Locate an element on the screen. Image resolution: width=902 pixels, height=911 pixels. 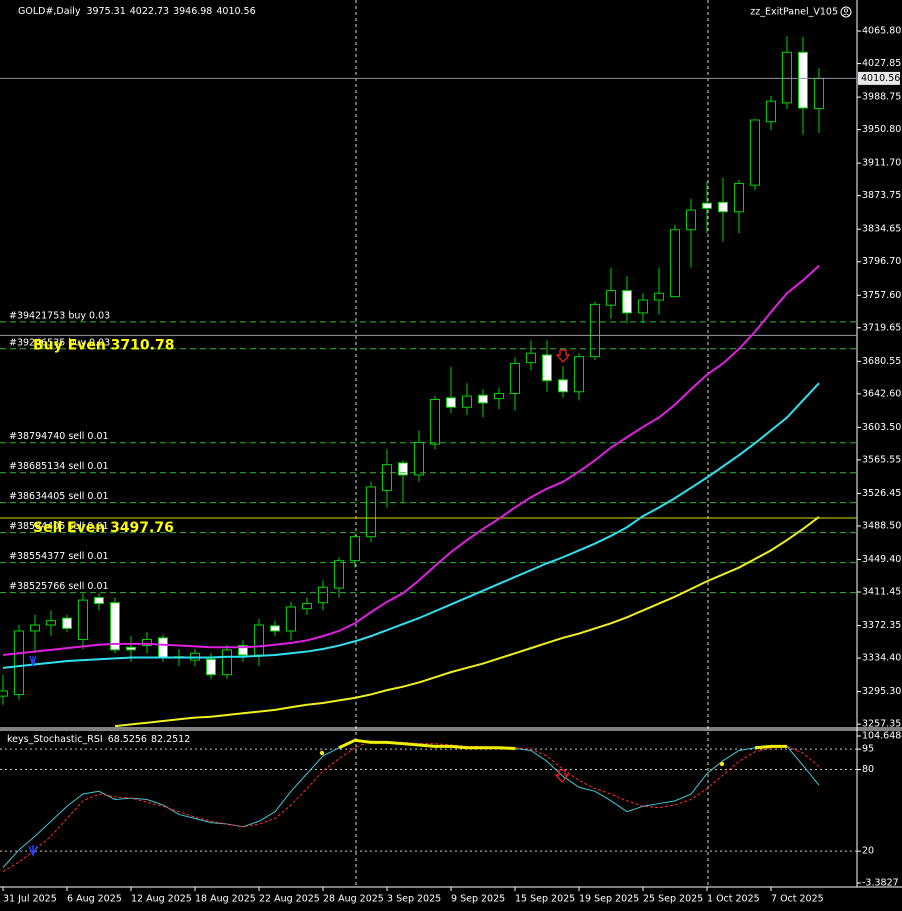
x-tick-label: 25 Sep 2025 is located at coordinates (673, 899).